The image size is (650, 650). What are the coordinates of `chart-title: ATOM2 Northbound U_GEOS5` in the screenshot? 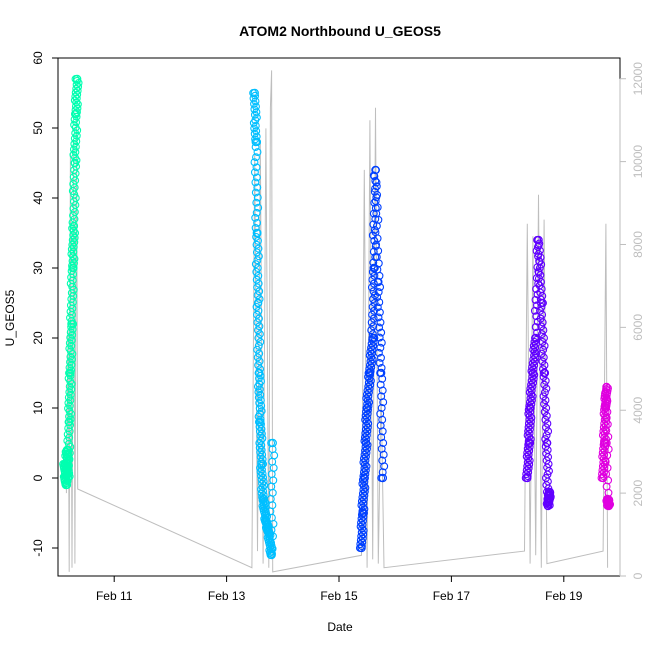 It's located at (340, 31).